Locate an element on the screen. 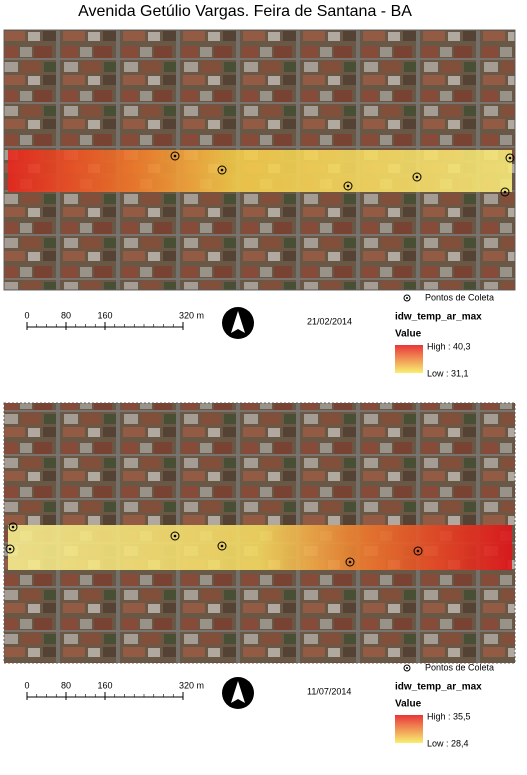  legend-low: Low : 28,4 is located at coordinates (448, 743).